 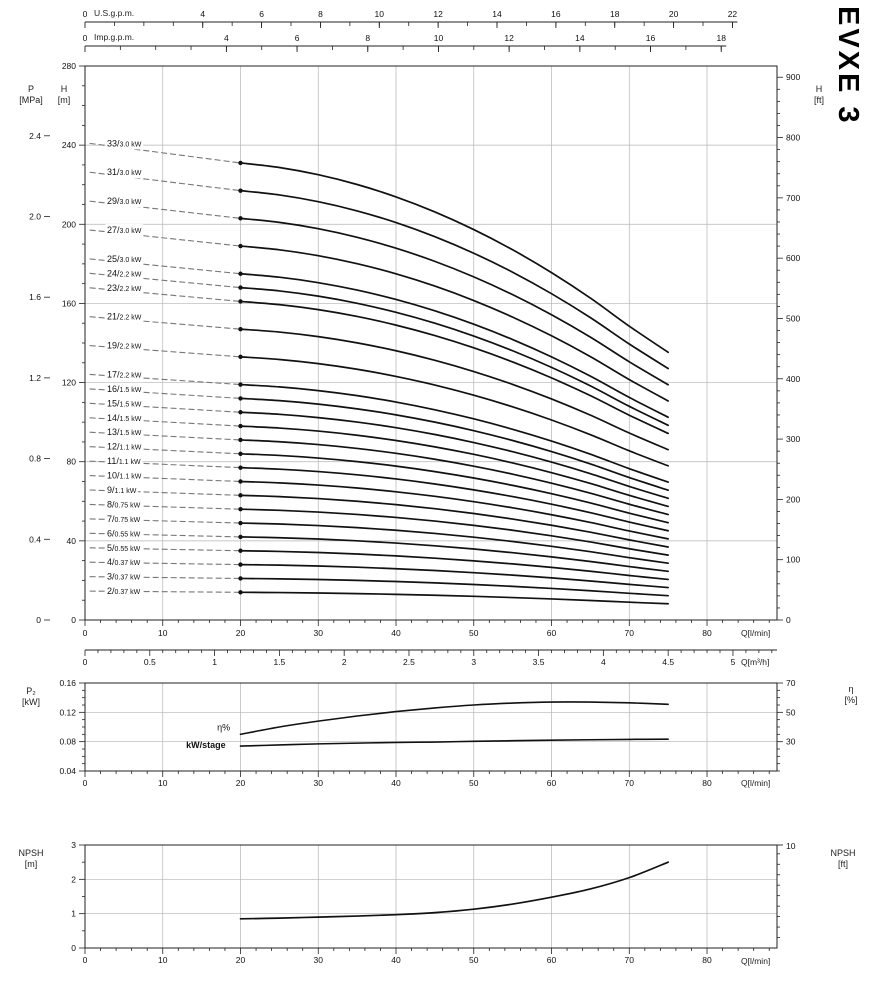 What do you see at coordinates (124, 317) in the screenshot?
I see `curve-label-21: 21/2.2 kW` at bounding box center [124, 317].